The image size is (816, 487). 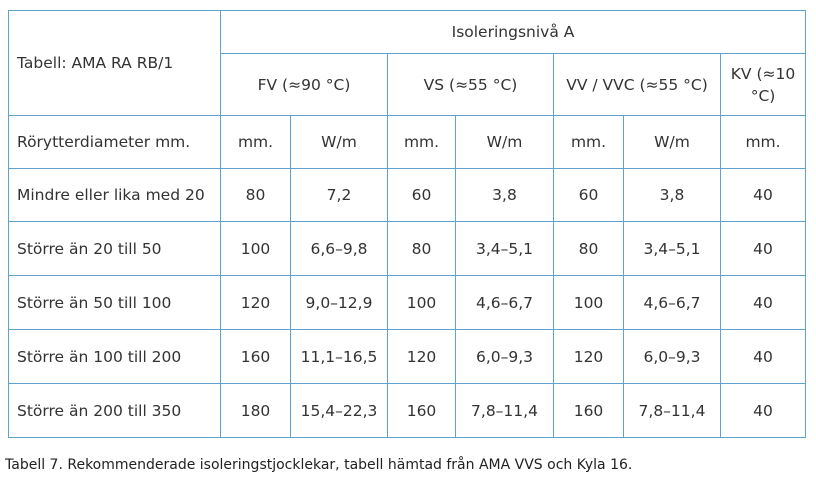 I want to click on table-cell: 11,1–16,5, so click(x=339, y=356).